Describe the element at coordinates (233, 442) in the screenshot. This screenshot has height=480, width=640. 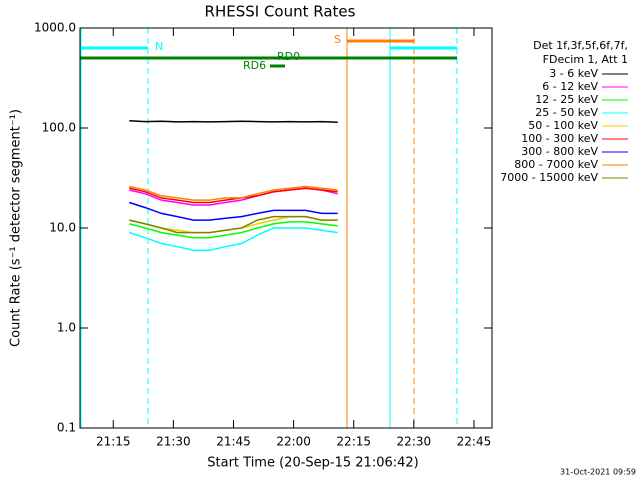
I see `x-tick-label: 21:45` at that location.